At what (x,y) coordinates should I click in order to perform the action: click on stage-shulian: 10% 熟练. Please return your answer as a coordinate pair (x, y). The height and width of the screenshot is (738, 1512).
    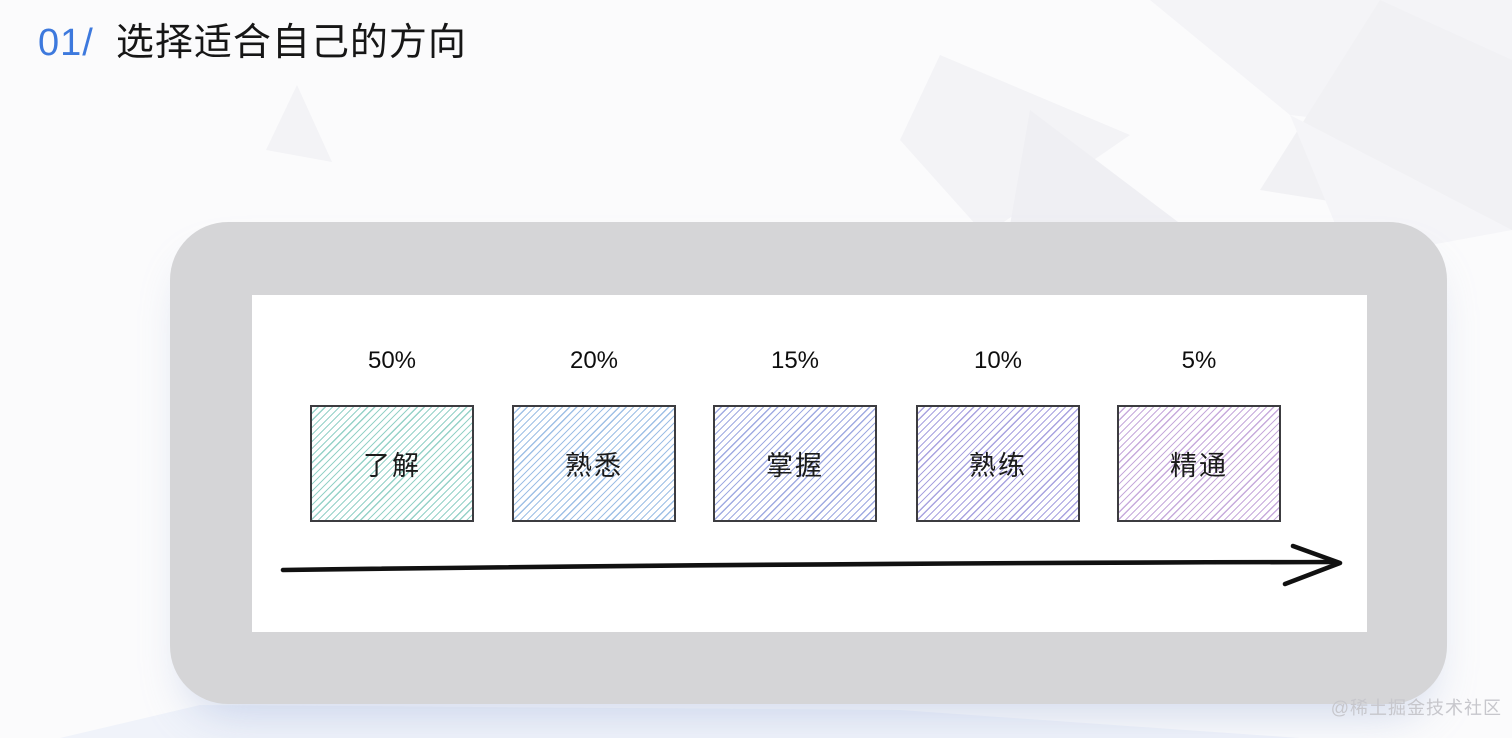
    Looking at the image, I should click on (998, 434).